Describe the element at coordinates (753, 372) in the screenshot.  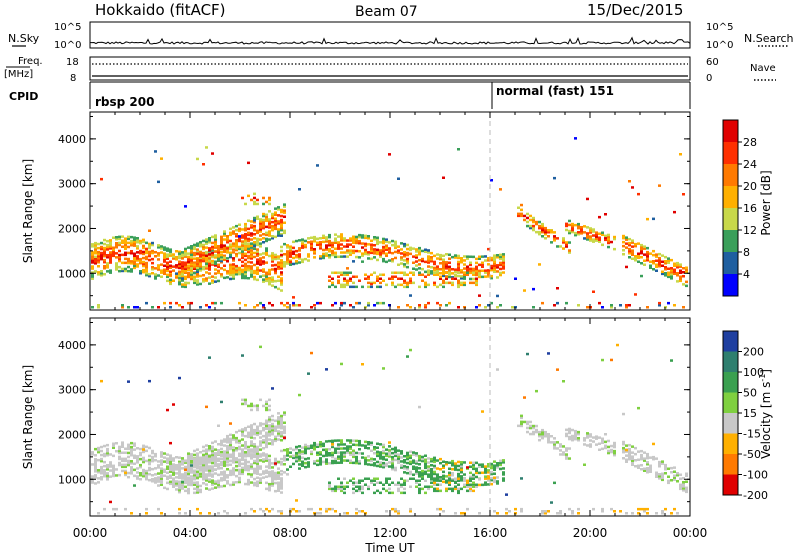
I see `colorbar-tick-label: 100` at that location.